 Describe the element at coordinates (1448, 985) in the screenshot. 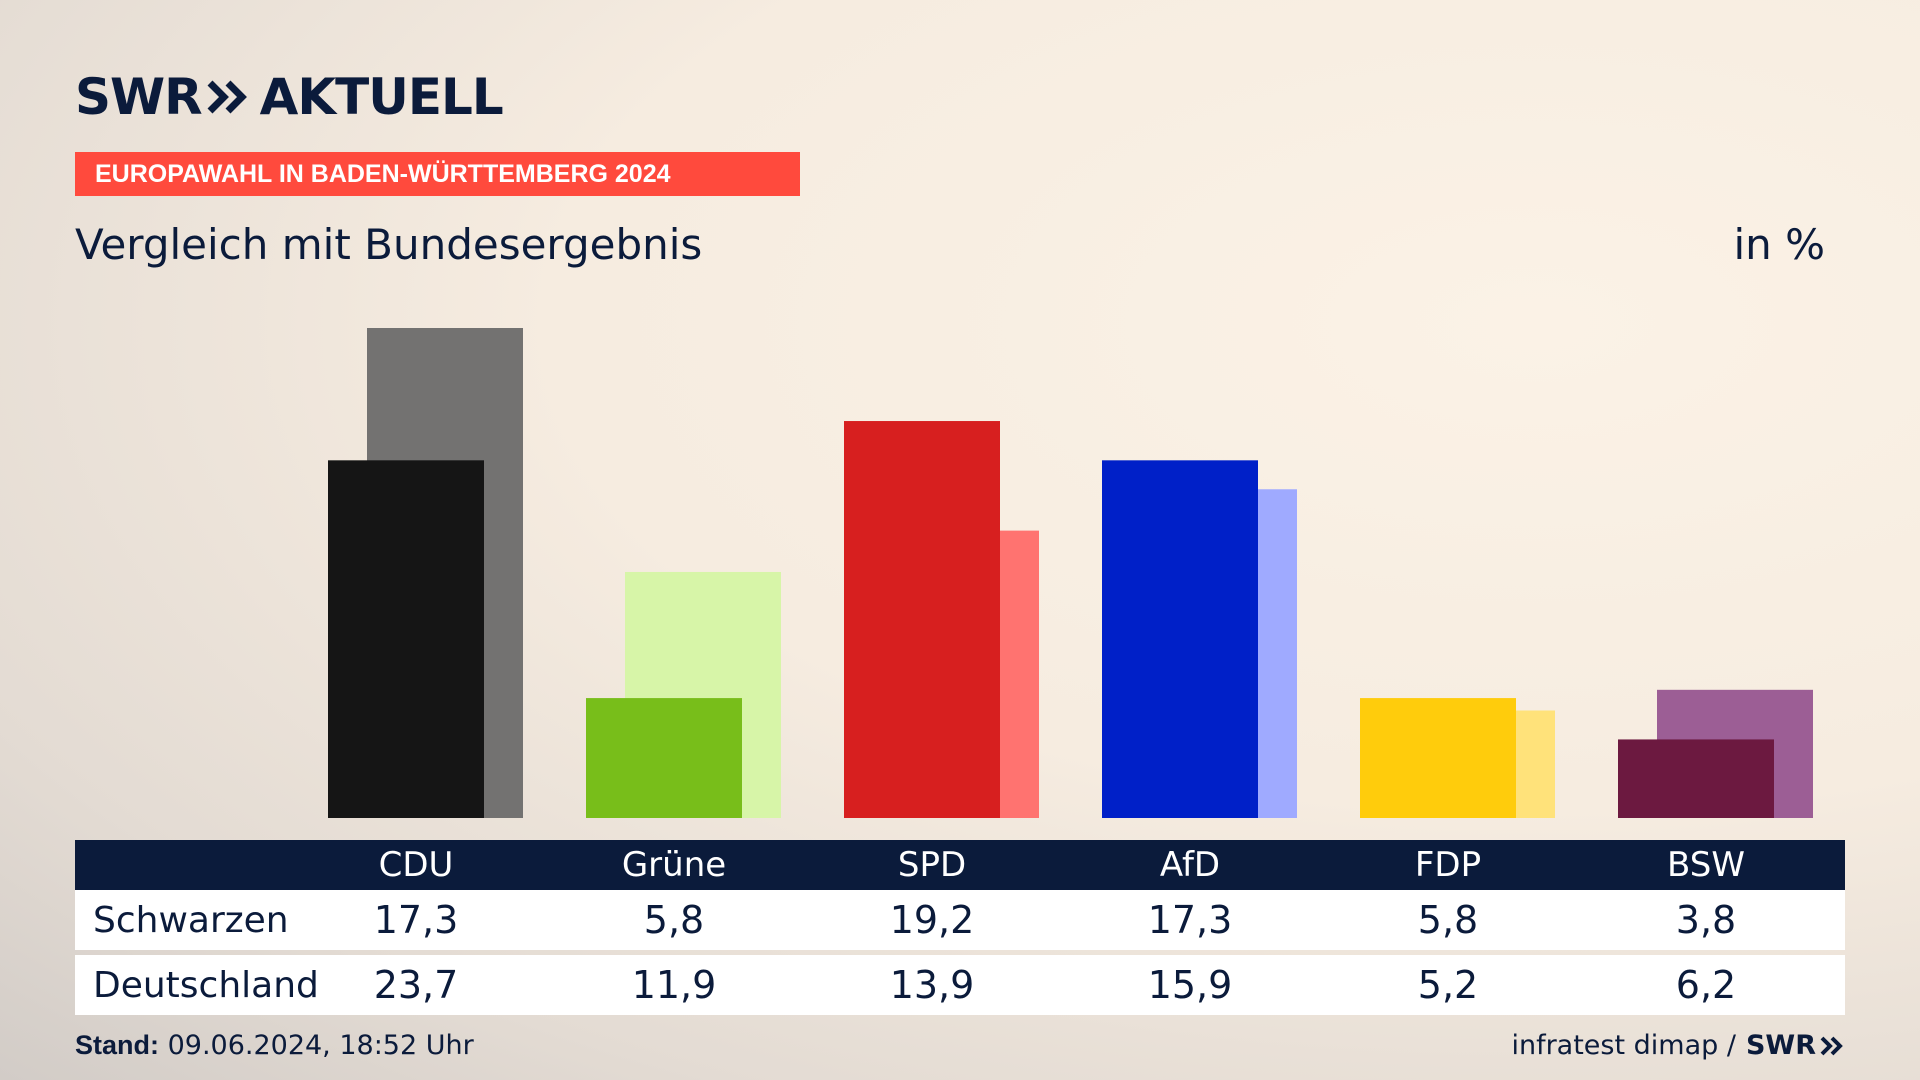

I see `value-cell: 5,2` at that location.